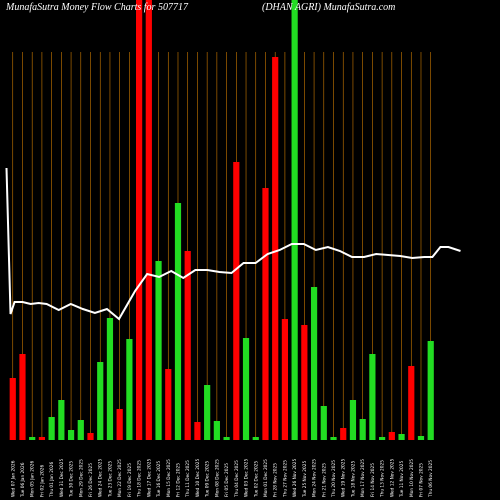  Describe the element at coordinates (247, 478) in the screenshot. I see `x-tick-label: Wed 03 Dec 2025` at that location.